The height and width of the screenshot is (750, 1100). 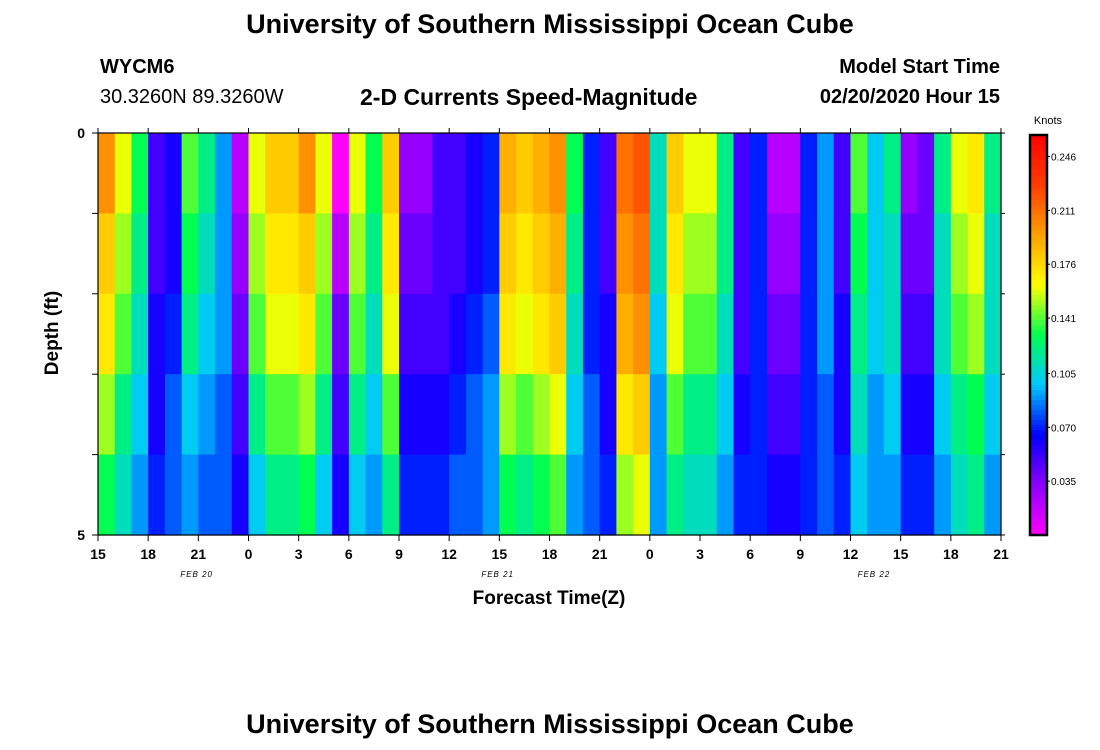 I want to click on colorbar-tick-label: 0.246, so click(x=1063, y=158).